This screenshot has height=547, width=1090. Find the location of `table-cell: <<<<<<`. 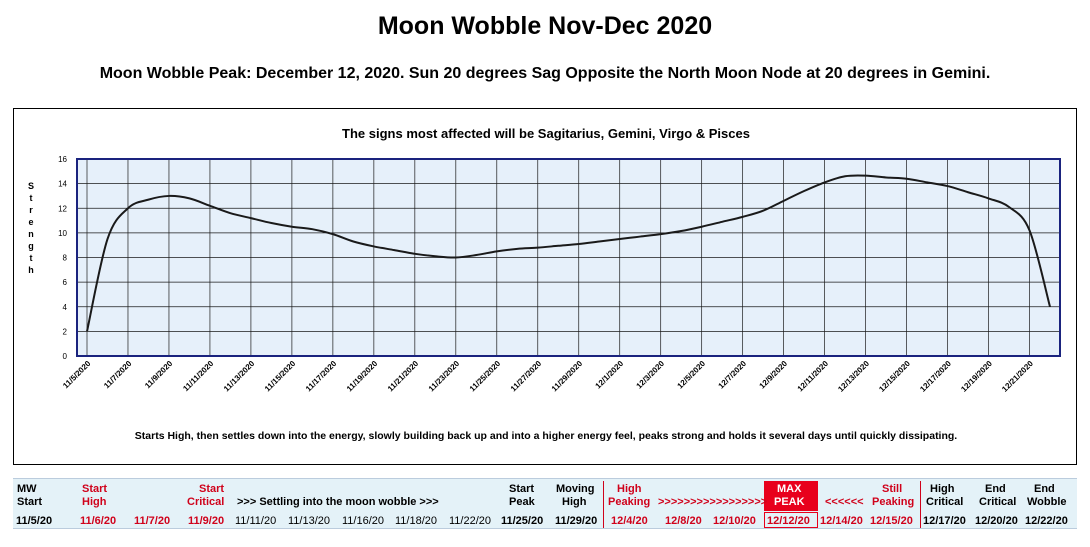

table-cell: <<<<<< is located at coordinates (844, 502).